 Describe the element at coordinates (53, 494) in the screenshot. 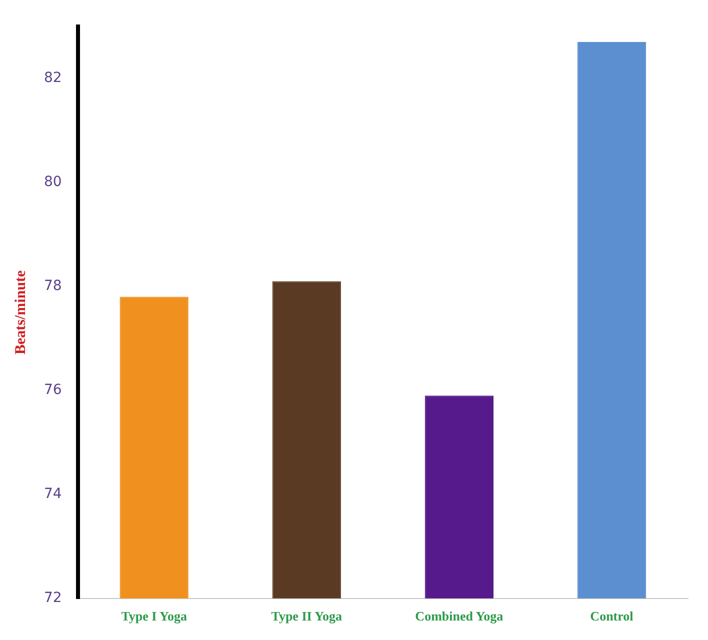

I see `y-tick-label: 74` at that location.